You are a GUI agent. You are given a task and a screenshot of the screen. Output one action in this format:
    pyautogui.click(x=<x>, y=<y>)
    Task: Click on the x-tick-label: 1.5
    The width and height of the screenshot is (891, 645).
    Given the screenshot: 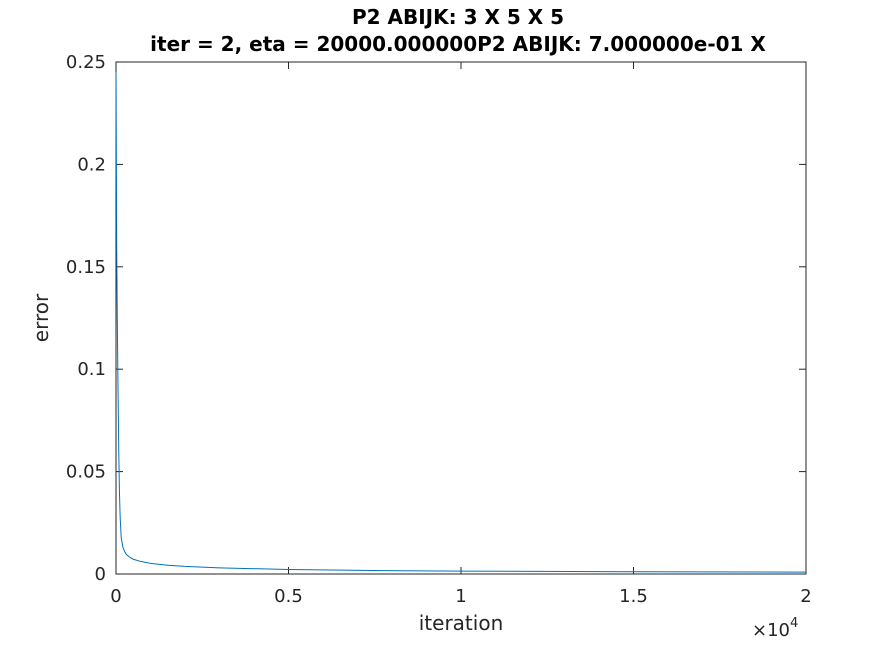 What is the action you would take?
    pyautogui.click(x=633, y=596)
    